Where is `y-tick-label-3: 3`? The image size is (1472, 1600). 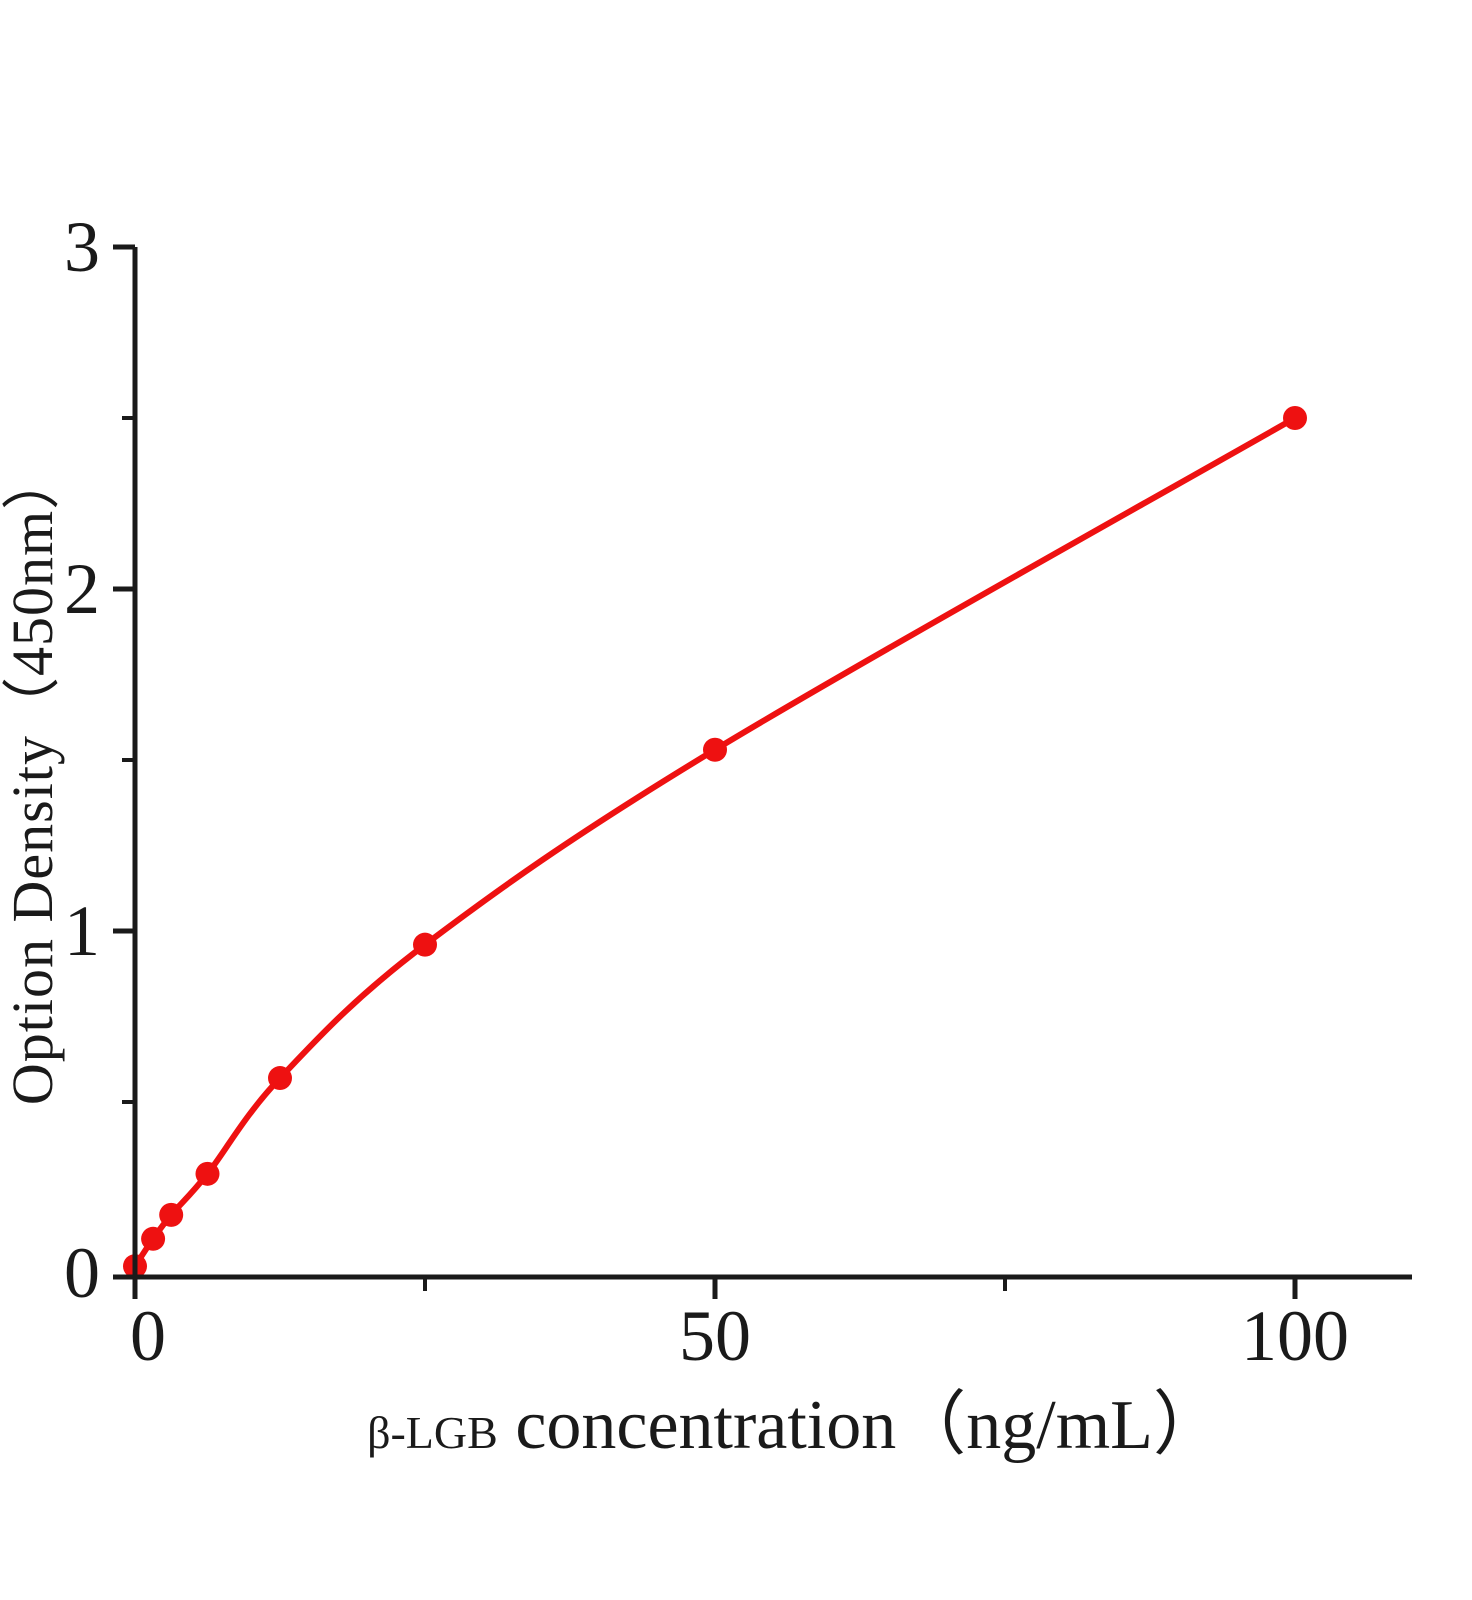 y-tick-label-3: 3 is located at coordinates (82, 247).